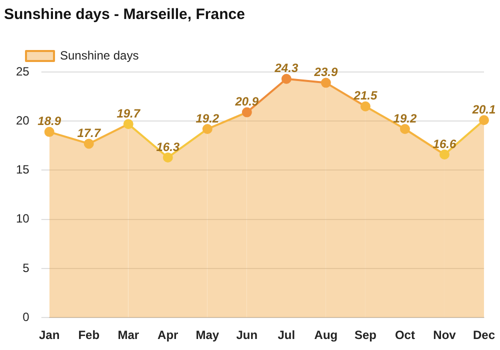 The width and height of the screenshot is (500, 350). Describe the element at coordinates (49, 335) in the screenshot. I see `x-tick-label: Jan` at that location.